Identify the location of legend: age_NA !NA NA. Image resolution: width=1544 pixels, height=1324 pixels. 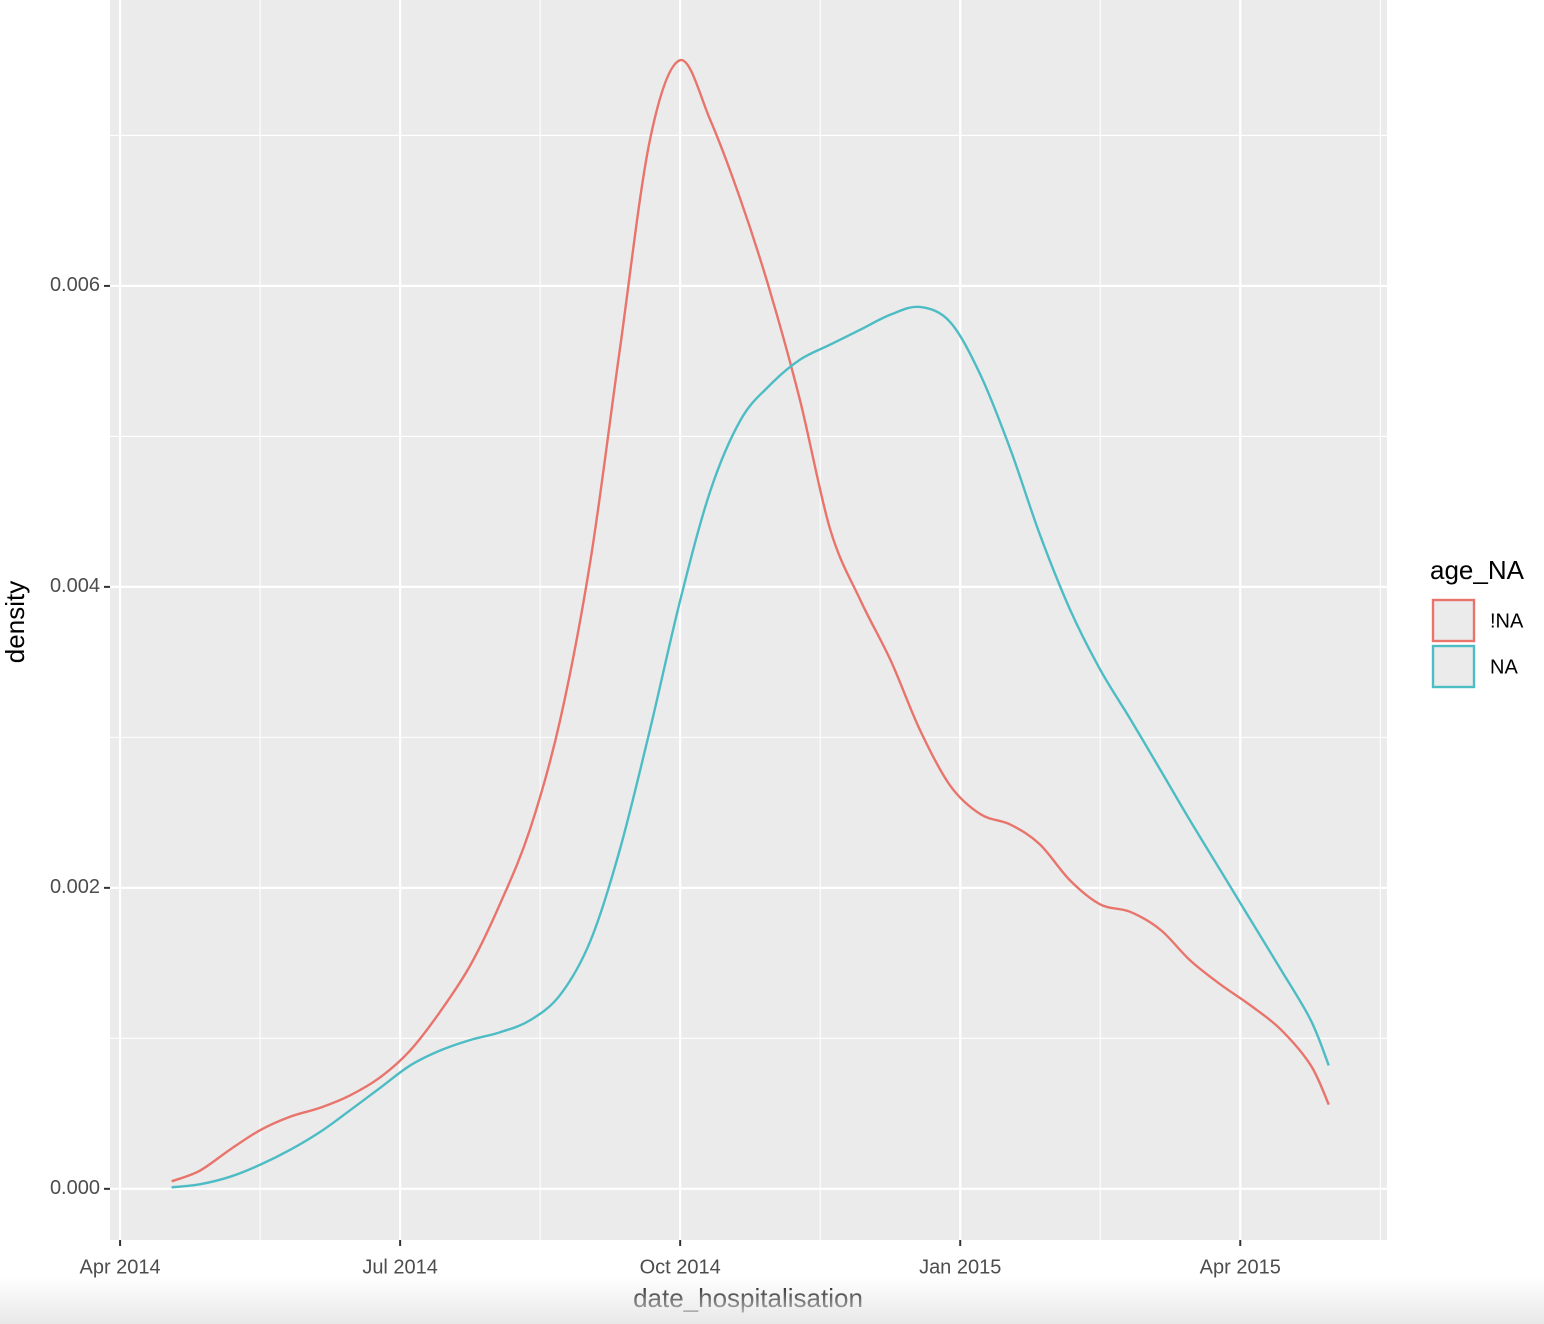
(1477, 622).